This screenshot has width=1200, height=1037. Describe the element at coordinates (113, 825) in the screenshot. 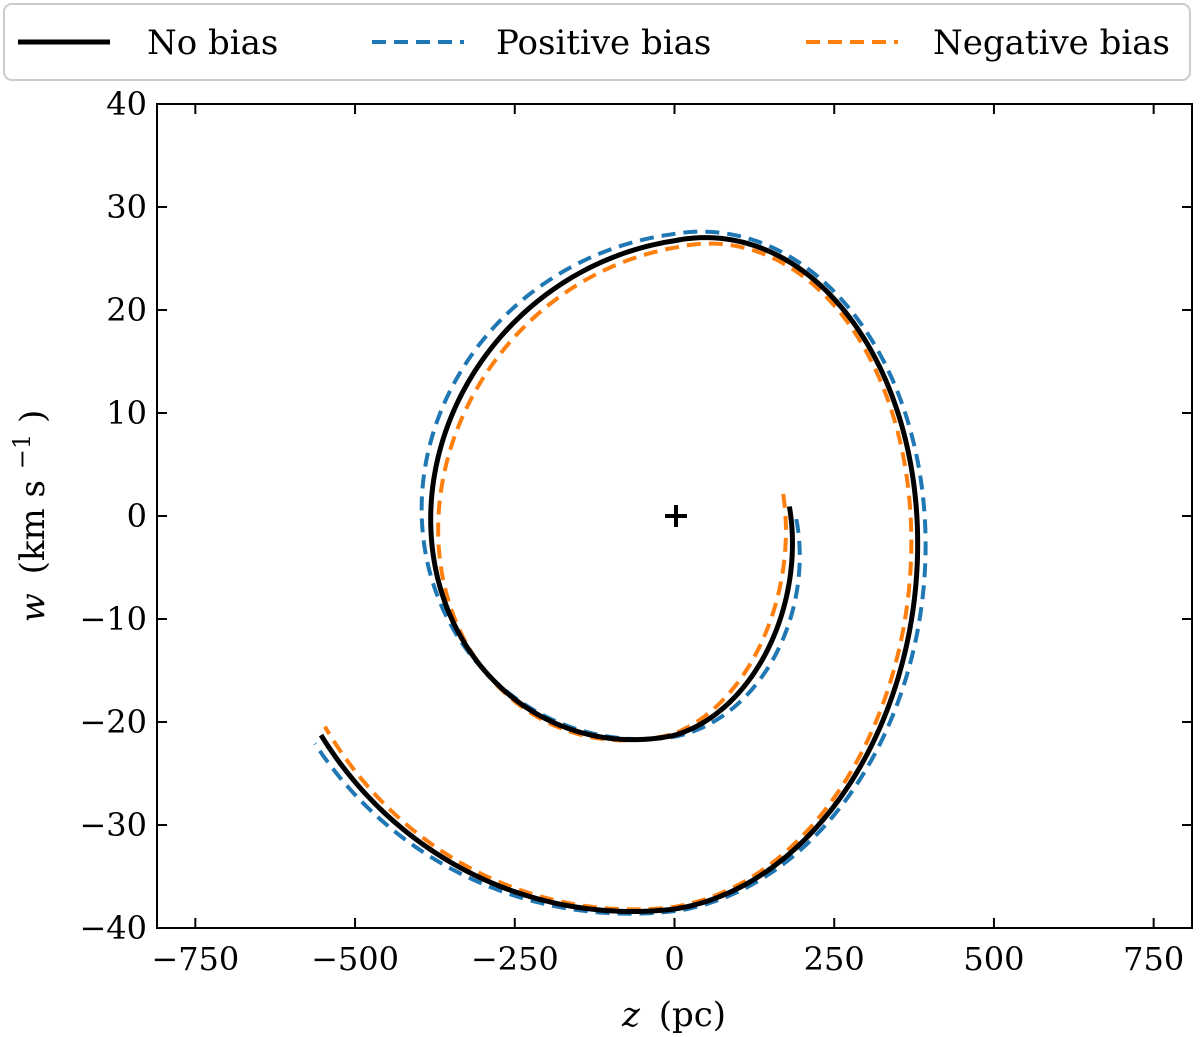

I see `y-tick-label: −30` at that location.